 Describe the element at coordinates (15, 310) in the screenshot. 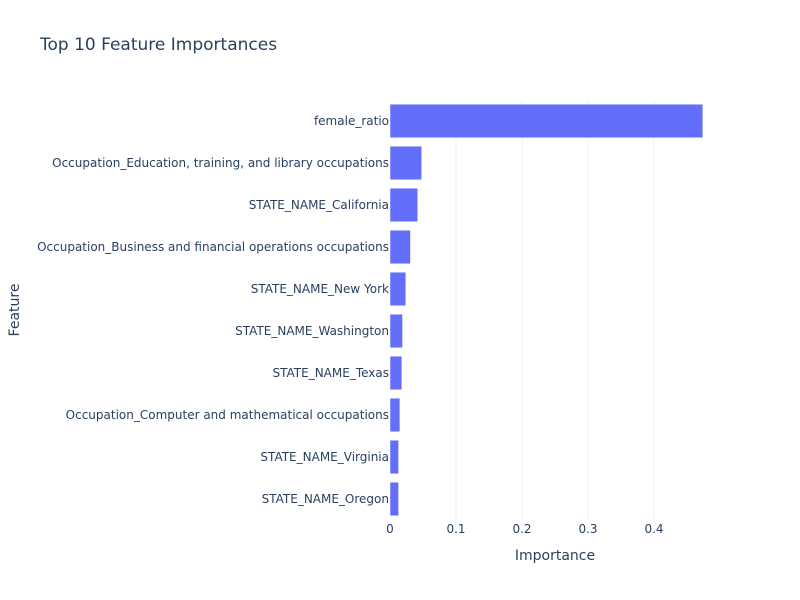

I see `y-axis-title: Feature` at that location.